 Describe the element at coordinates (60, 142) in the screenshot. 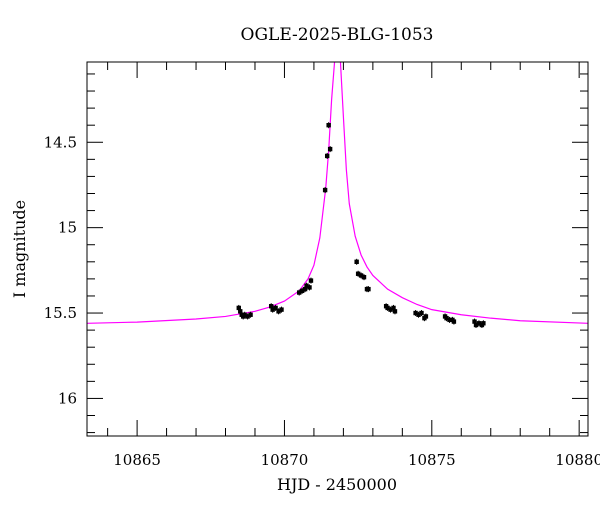

I see `y-tick-label: 14.5` at that location.